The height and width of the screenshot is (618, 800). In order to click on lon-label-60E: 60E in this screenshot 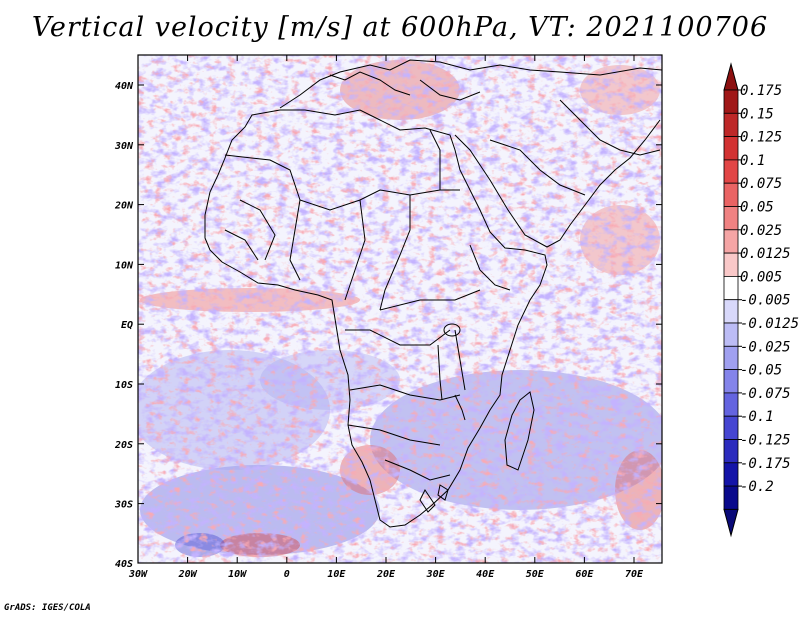, I will do `click(584, 574)`.